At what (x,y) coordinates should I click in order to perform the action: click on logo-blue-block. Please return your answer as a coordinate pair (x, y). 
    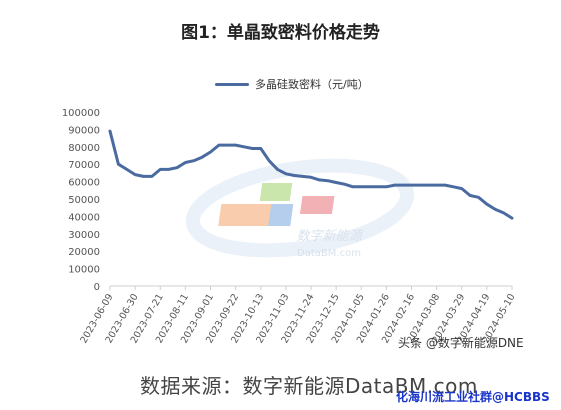
    Looking at the image, I should click on (281, 215).